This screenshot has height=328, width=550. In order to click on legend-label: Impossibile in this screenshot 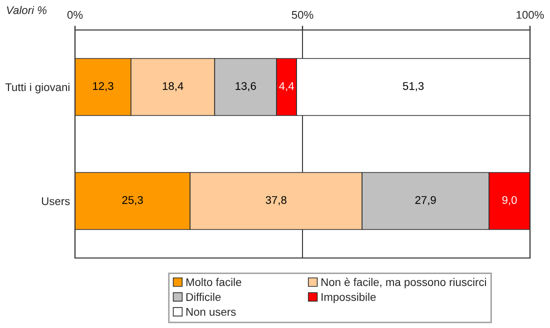, I will do `click(349, 298)`.